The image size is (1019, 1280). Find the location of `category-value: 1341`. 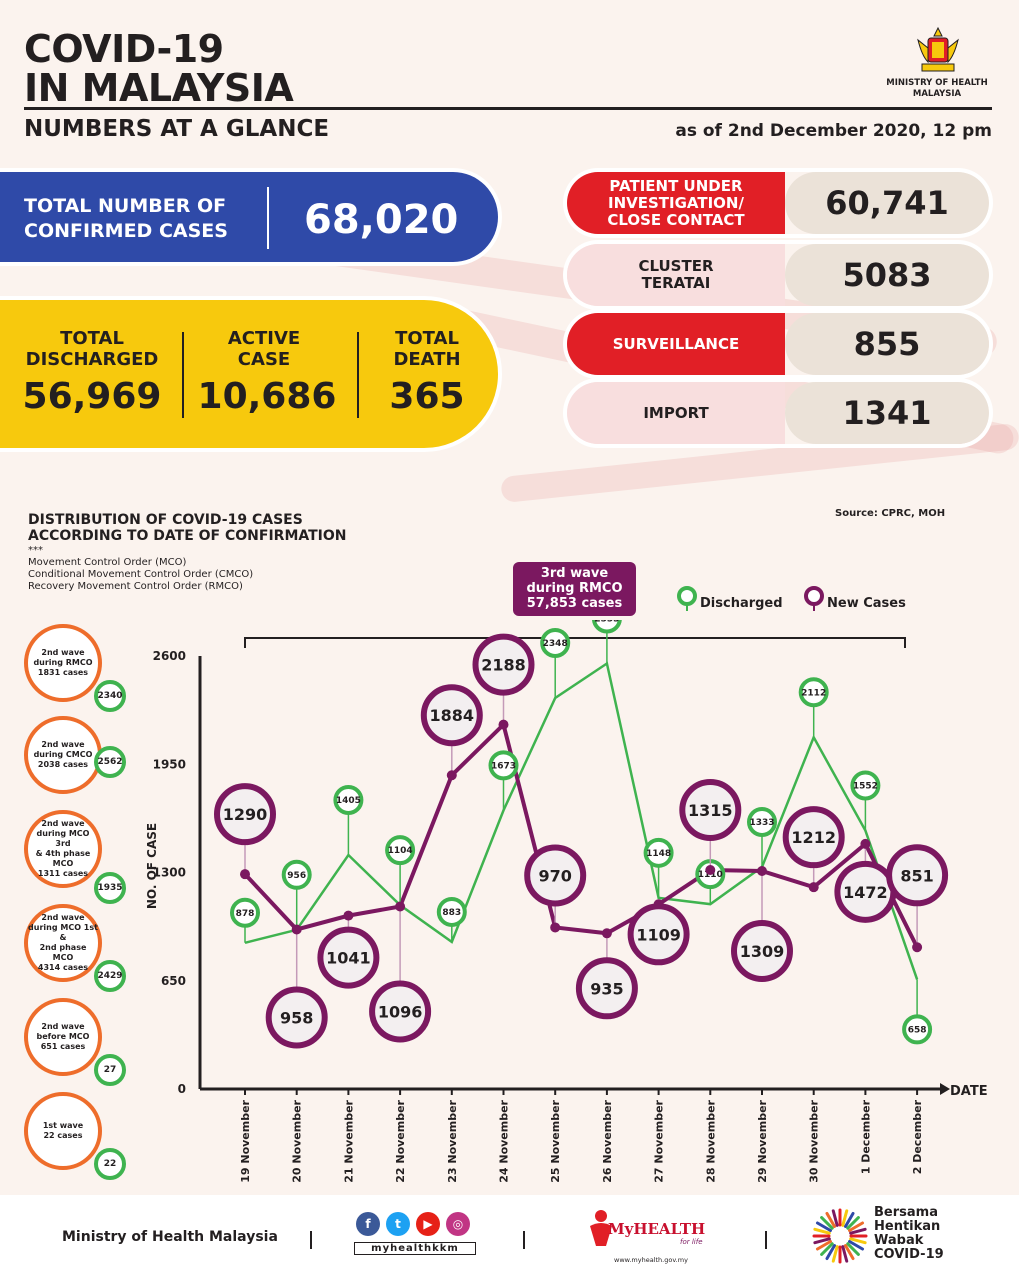

category-value: 1341 is located at coordinates (887, 413).